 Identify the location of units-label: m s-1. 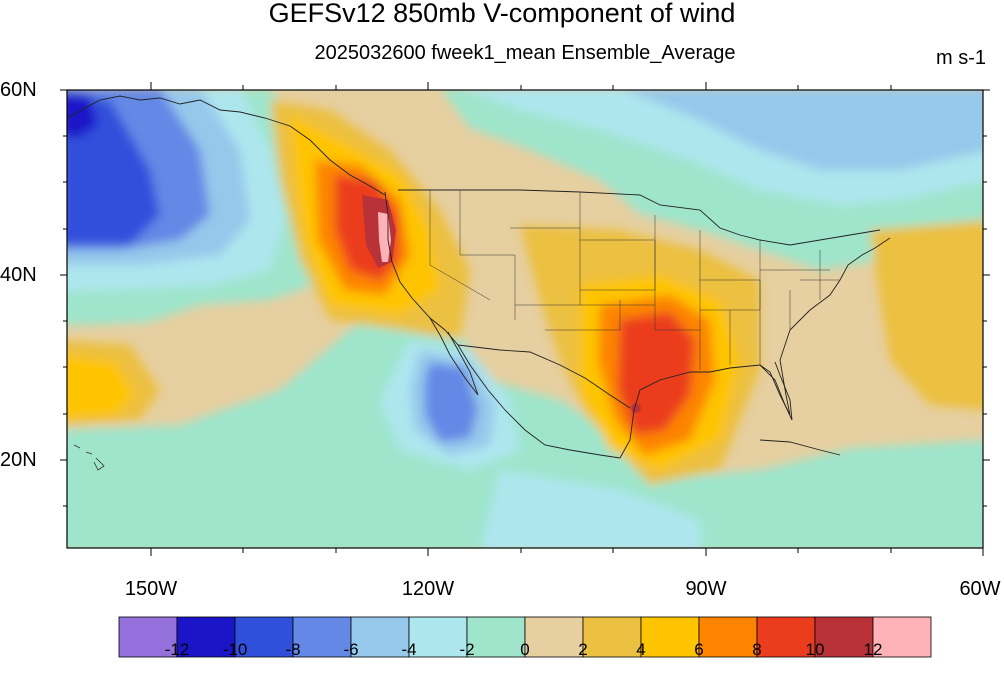
(961, 58).